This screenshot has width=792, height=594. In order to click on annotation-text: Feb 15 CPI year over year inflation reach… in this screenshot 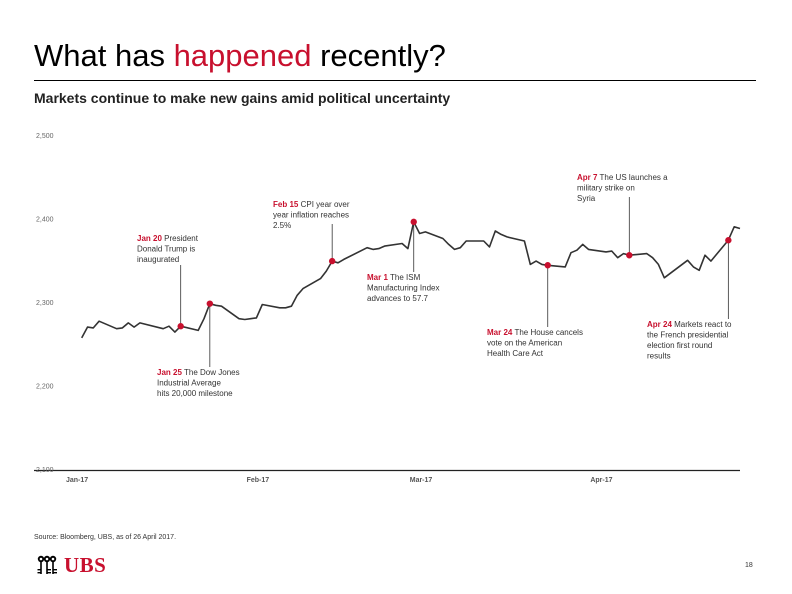, I will do `click(311, 215)`.